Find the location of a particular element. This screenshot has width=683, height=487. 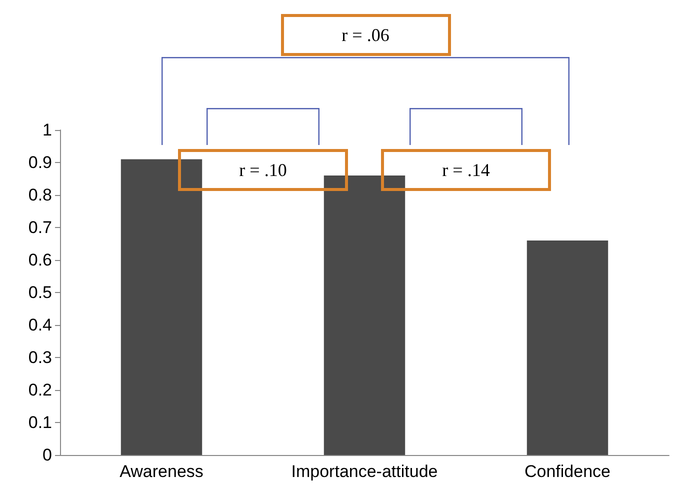

annotation: r = .14 is located at coordinates (466, 170).